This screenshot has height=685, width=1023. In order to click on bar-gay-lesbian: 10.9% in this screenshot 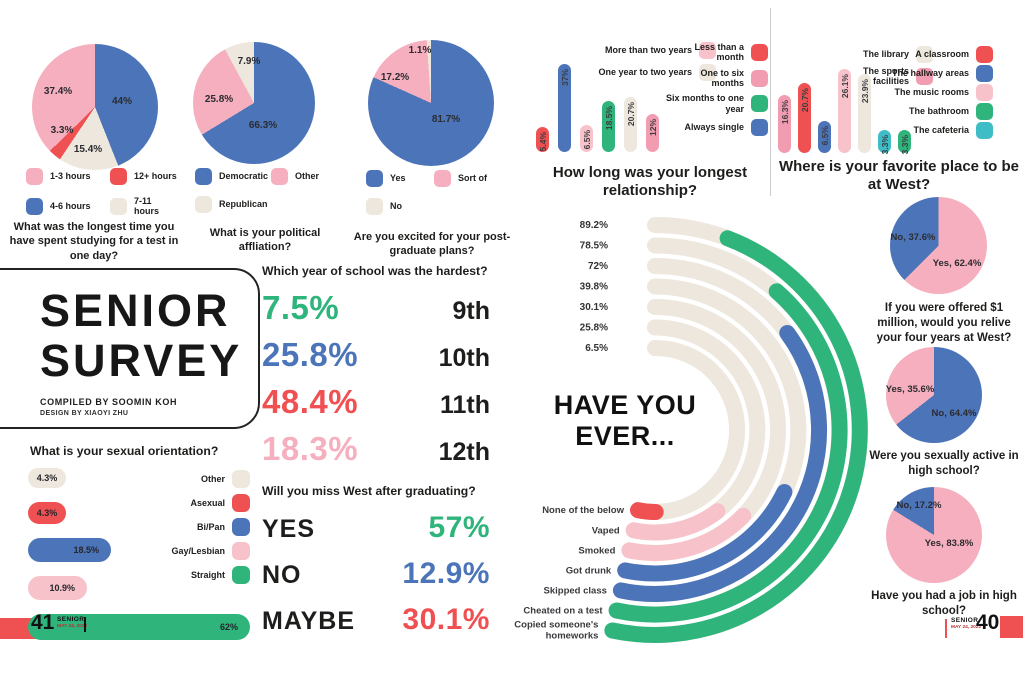, I will do `click(57, 588)`.